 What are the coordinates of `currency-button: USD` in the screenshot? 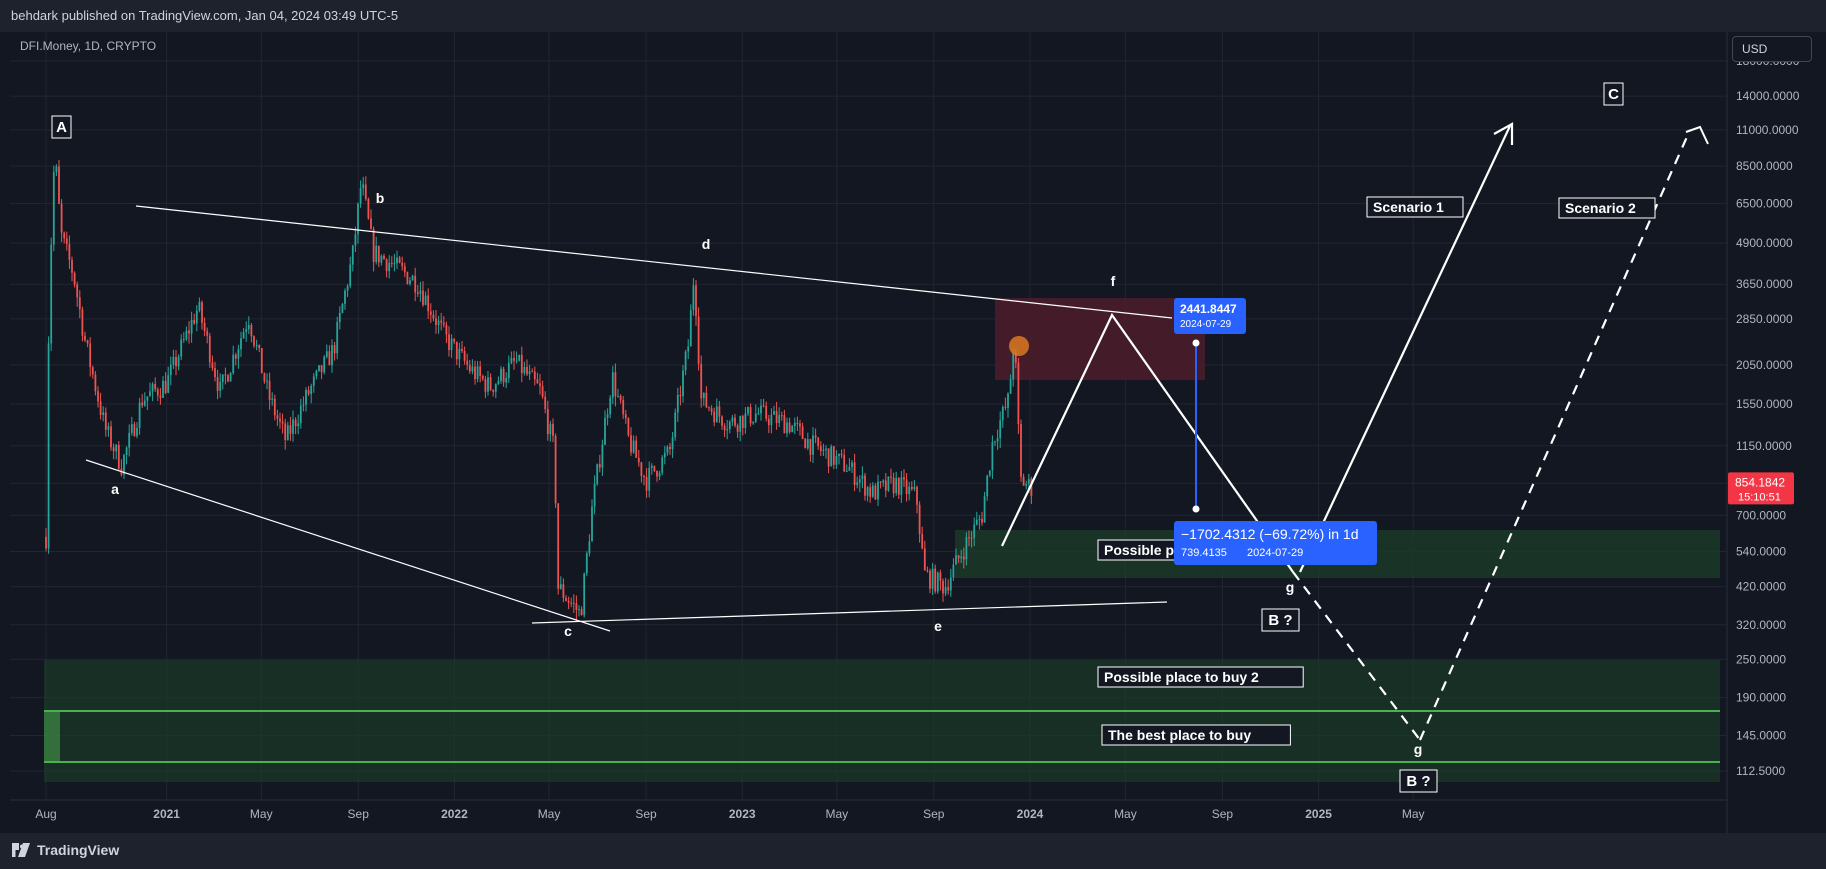 It's located at (1772, 49).